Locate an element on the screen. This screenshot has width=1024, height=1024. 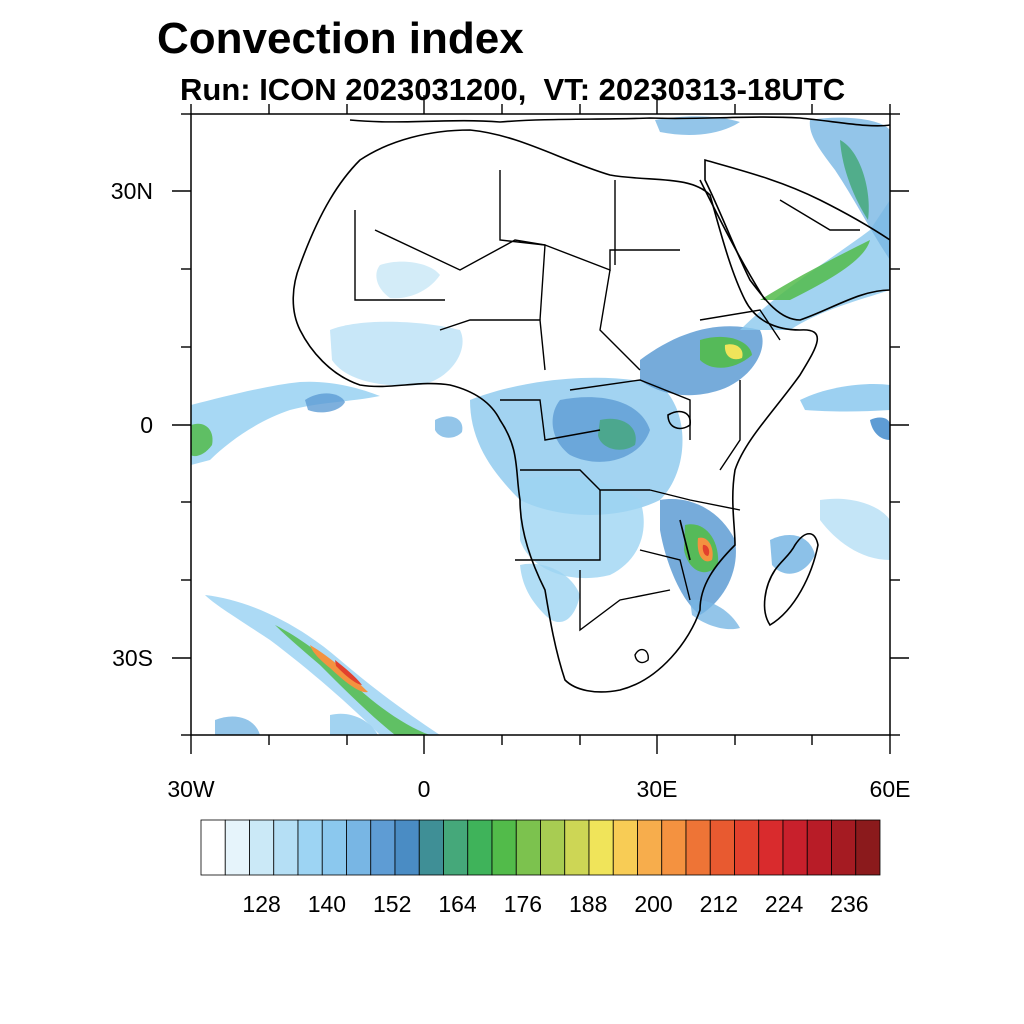
colorbar-tick-label: 128 is located at coordinates (261, 904).